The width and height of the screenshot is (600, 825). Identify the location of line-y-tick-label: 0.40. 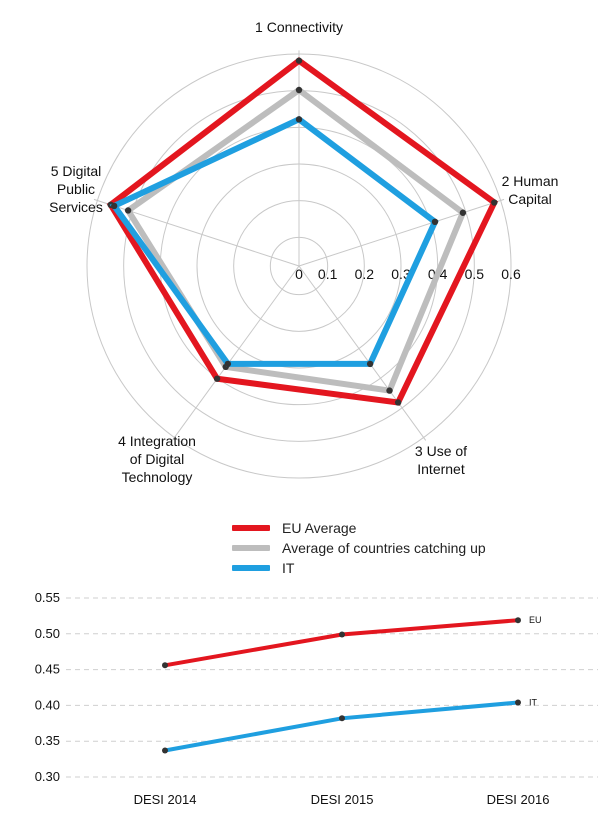
(47, 704).